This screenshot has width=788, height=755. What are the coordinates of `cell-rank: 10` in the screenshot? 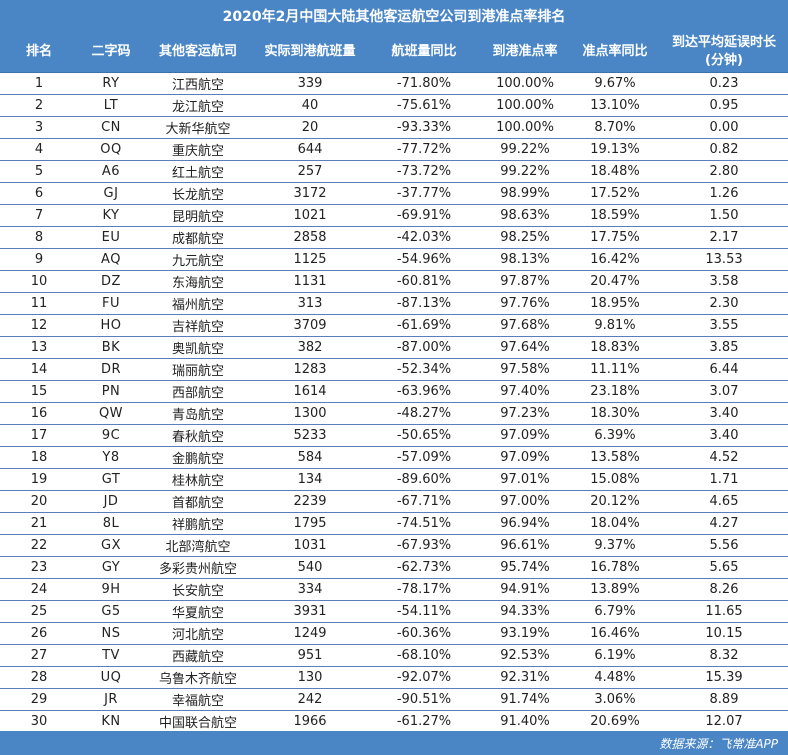 It's located at (39, 281).